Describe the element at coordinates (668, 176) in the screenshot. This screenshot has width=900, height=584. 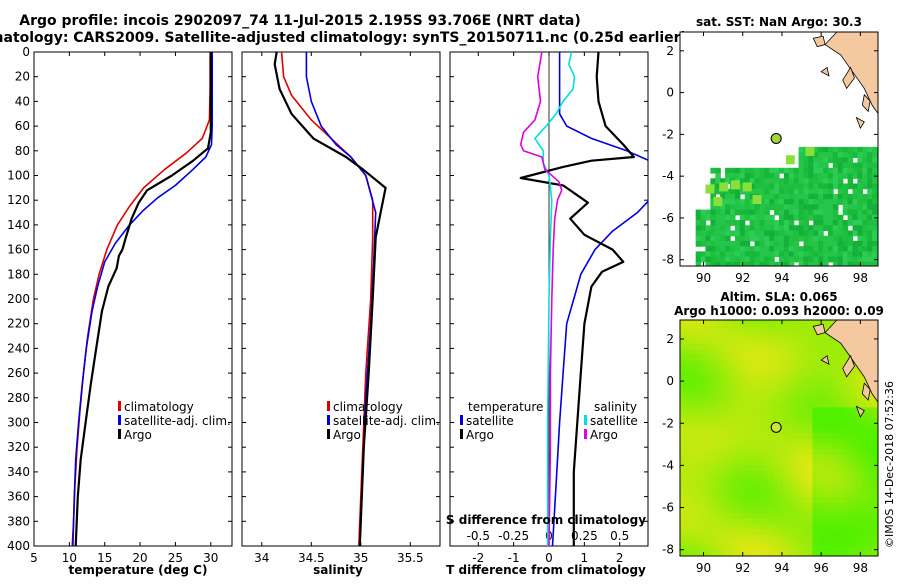
I see `map-y-tick-label: -4` at that location.